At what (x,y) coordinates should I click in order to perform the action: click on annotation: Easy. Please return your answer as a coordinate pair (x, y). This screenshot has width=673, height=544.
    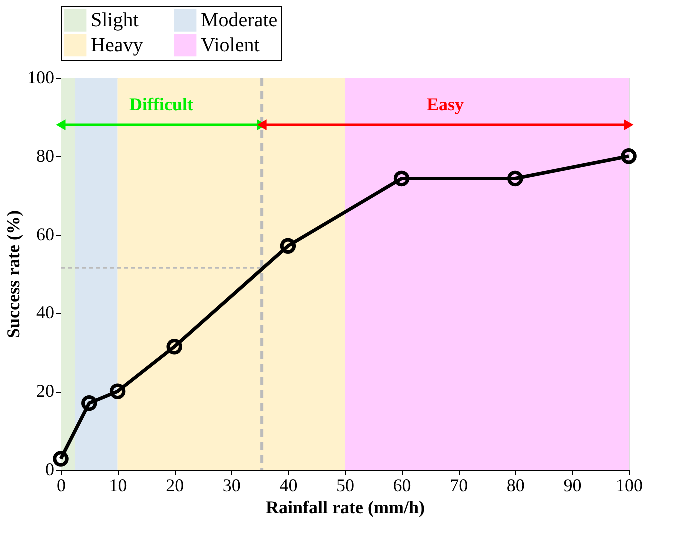
    Looking at the image, I should click on (445, 104).